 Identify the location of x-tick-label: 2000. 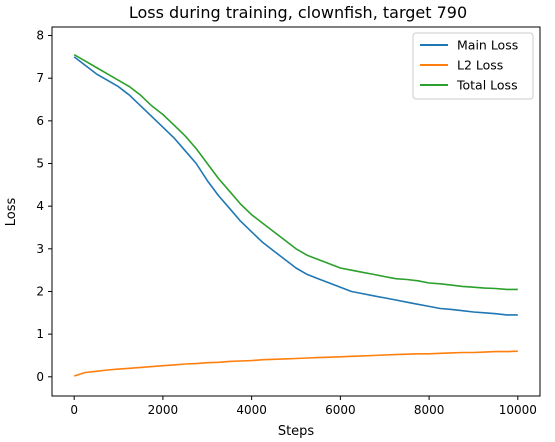
(163, 410).